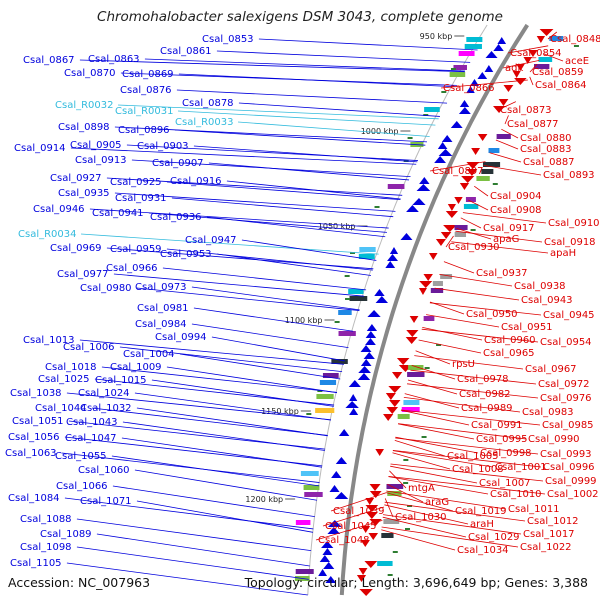  Describe the element at coordinates (96, 145) in the screenshot. I see `forward-gene-label: Csal_0905` at that location.